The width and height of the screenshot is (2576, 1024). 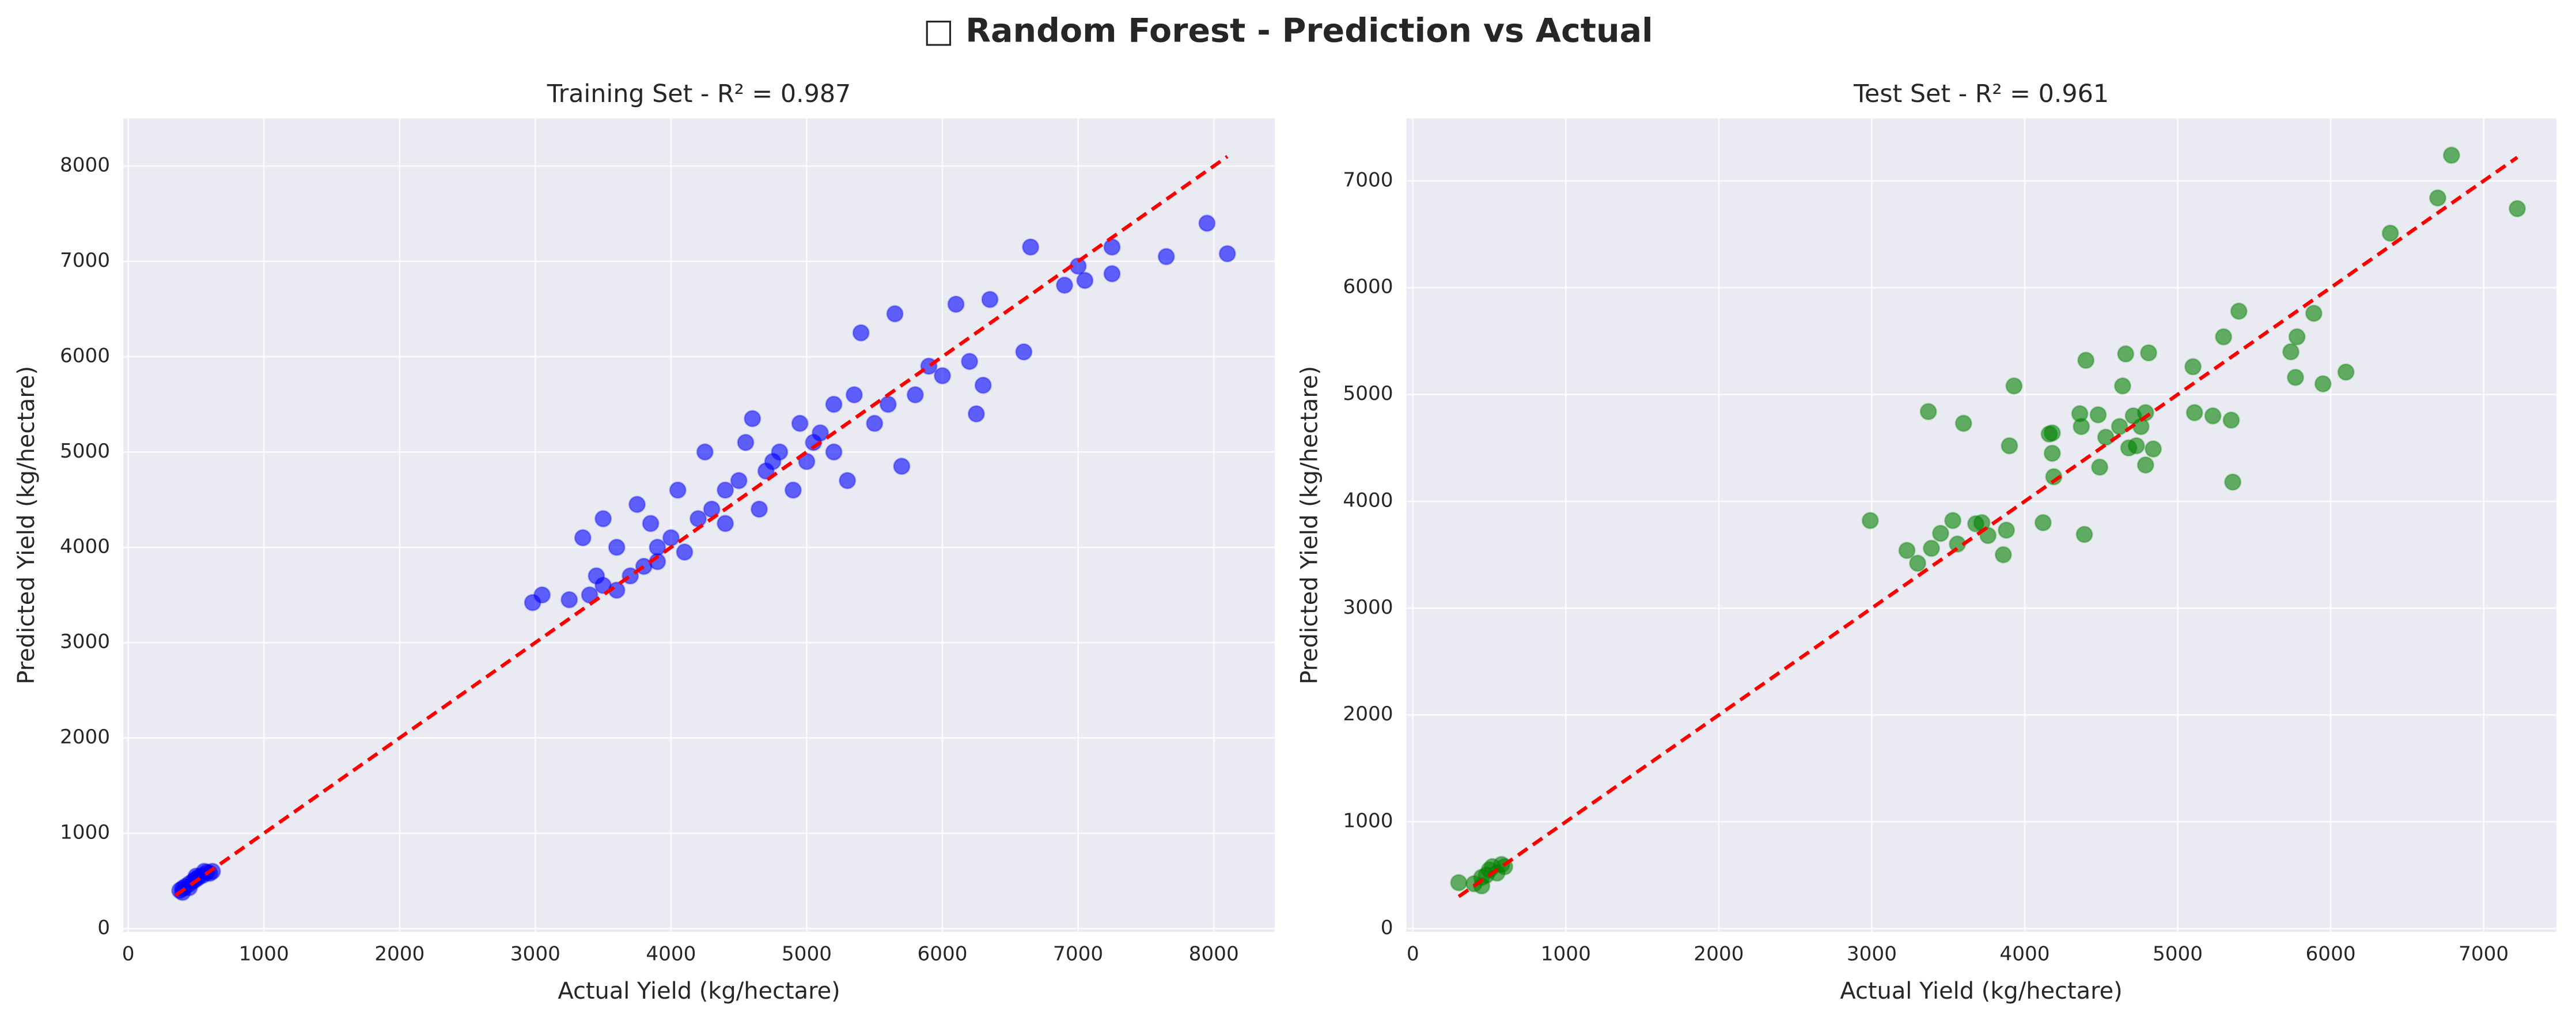 I want to click on y-tick-label: 4000, so click(x=85, y=546).